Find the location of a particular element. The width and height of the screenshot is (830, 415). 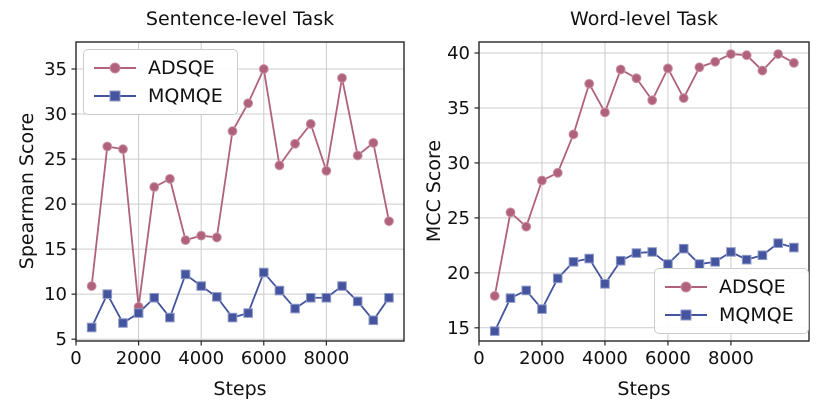

y-tick-label: 15 is located at coordinates (458, 328).